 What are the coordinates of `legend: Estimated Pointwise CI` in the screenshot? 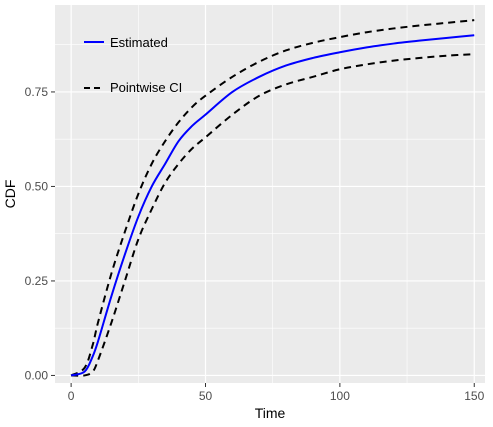 It's located at (133, 65).